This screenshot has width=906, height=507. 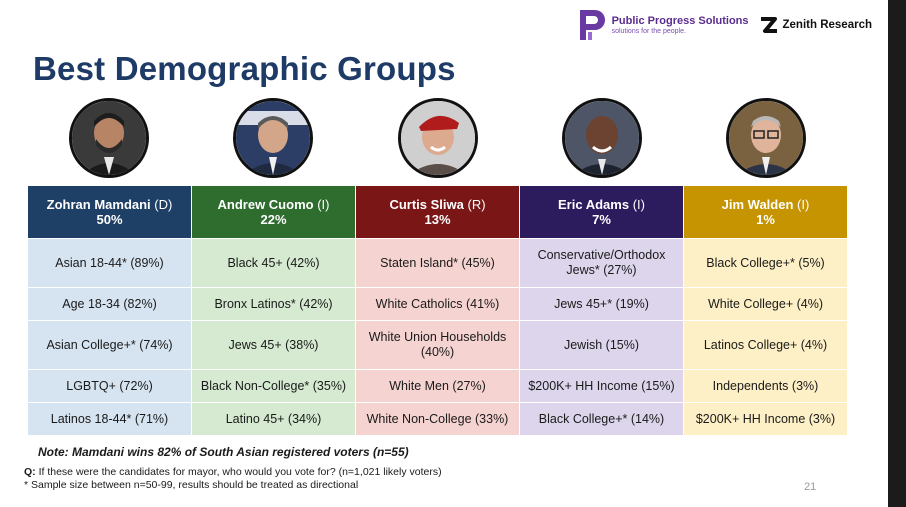 I want to click on candidate-name: Jim Walden, so click(x=757, y=204).